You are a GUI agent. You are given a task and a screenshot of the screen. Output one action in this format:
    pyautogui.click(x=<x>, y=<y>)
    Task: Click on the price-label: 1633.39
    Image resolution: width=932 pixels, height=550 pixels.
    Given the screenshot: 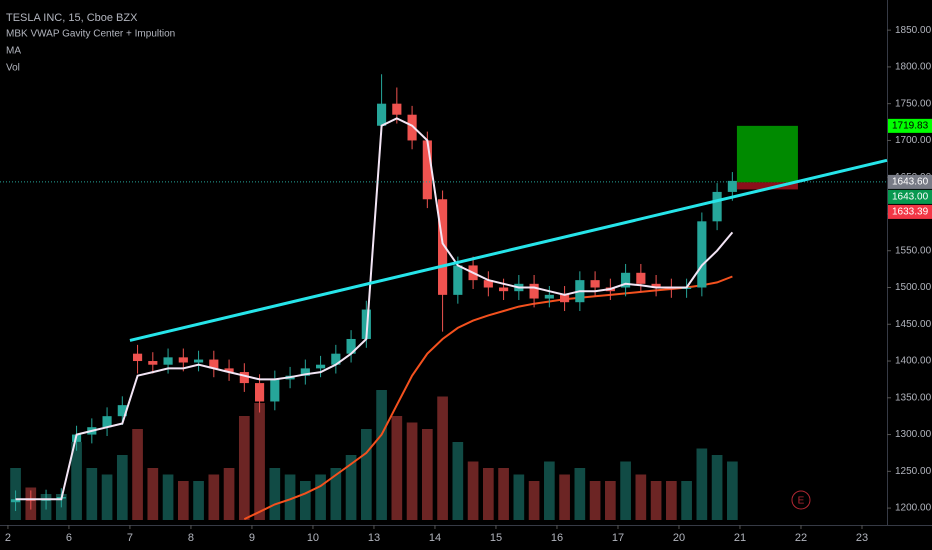 What is the action you would take?
    pyautogui.click(x=910, y=212)
    